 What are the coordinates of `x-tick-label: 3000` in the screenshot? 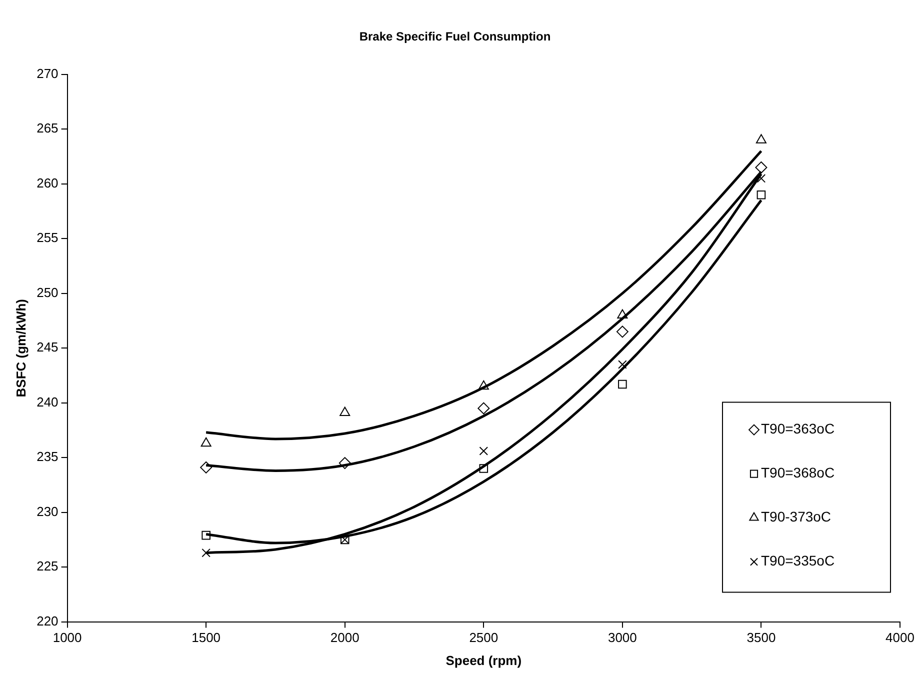 It's located at (622, 638).